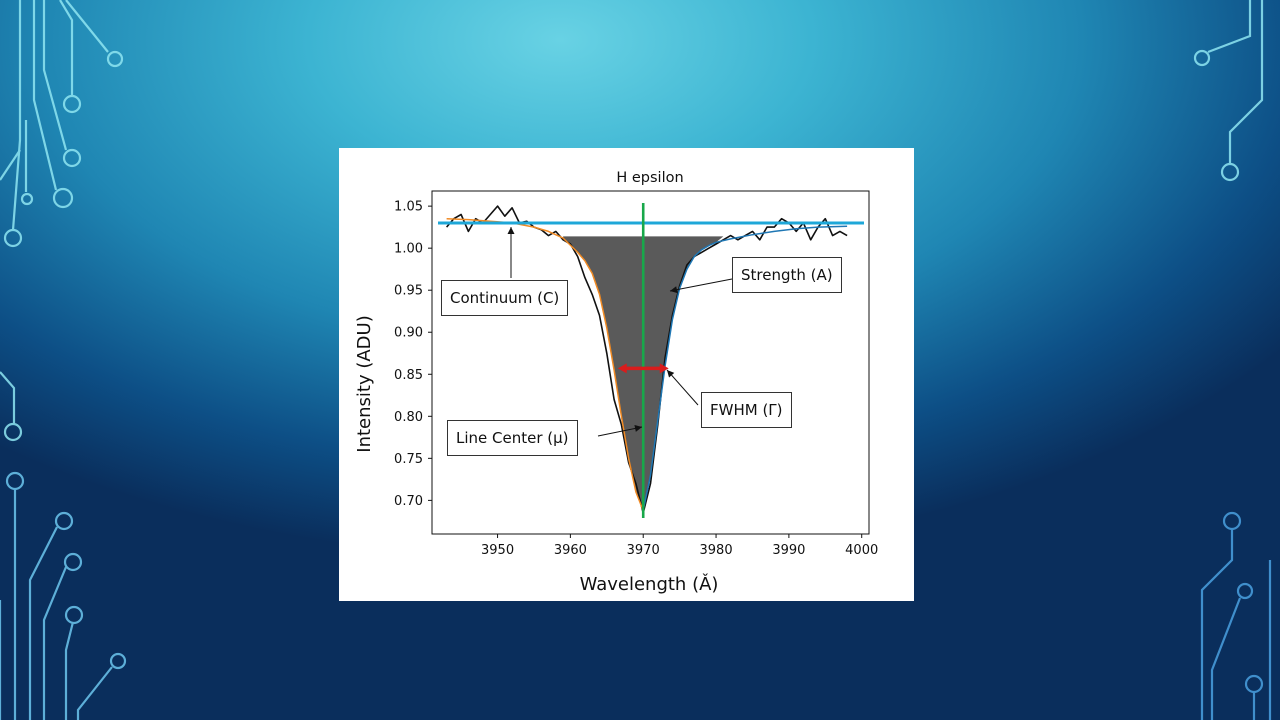 The height and width of the screenshot is (720, 1280). Describe the element at coordinates (408, 375) in the screenshot. I see `y-tick-label: 0.85` at that location.